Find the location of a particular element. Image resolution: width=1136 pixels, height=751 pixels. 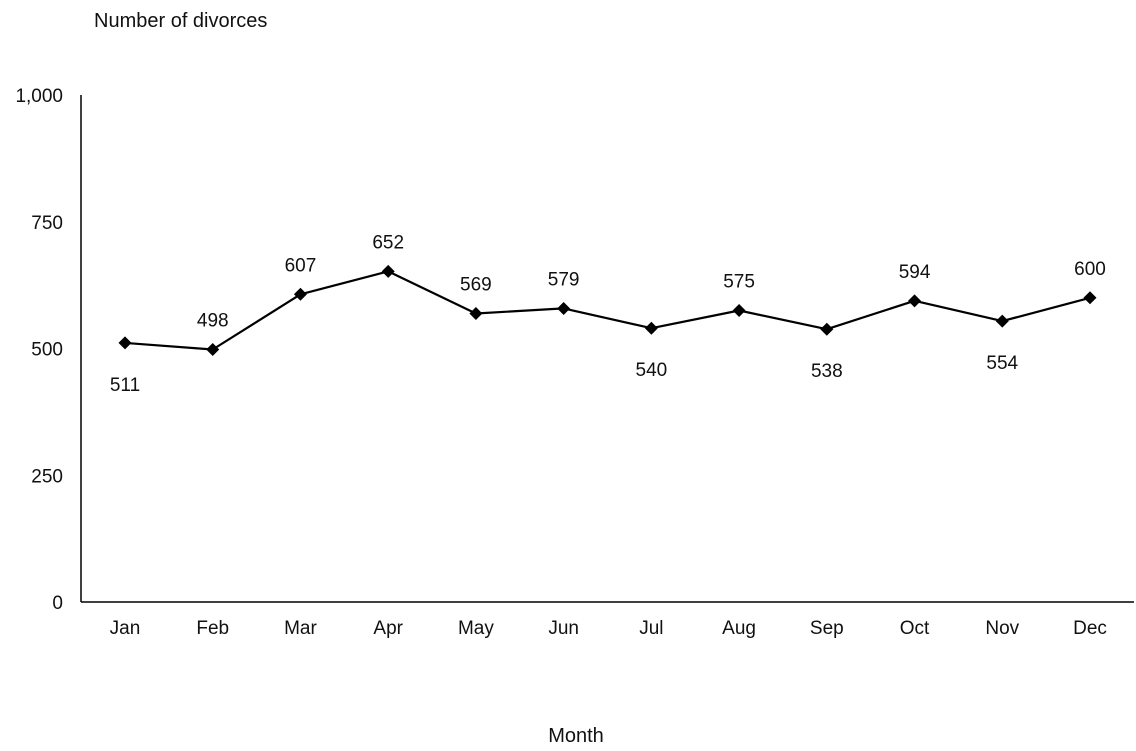

x-tick-label: Jan is located at coordinates (125, 628).